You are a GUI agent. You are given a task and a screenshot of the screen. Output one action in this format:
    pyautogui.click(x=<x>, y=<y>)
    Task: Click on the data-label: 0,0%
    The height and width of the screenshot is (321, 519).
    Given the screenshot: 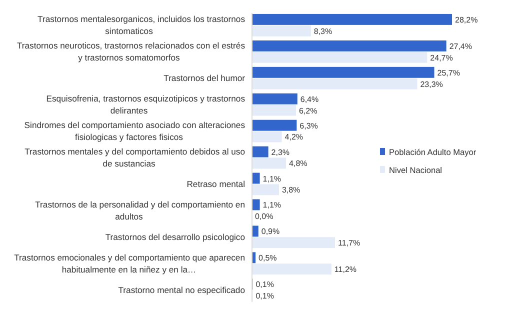 What is the action you would take?
    pyautogui.click(x=264, y=217)
    